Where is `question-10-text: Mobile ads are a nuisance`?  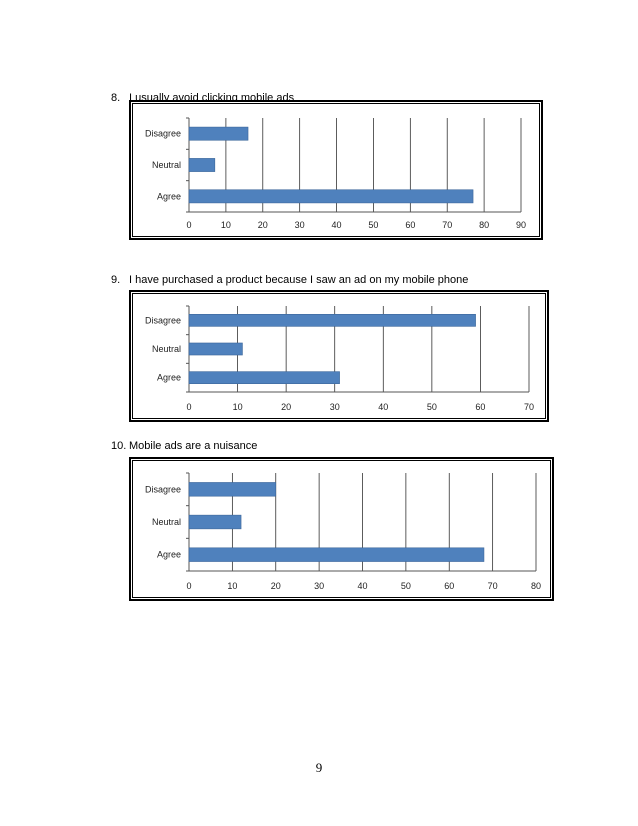 question-10-text: Mobile ads are a nuisance is located at coordinates (193, 446).